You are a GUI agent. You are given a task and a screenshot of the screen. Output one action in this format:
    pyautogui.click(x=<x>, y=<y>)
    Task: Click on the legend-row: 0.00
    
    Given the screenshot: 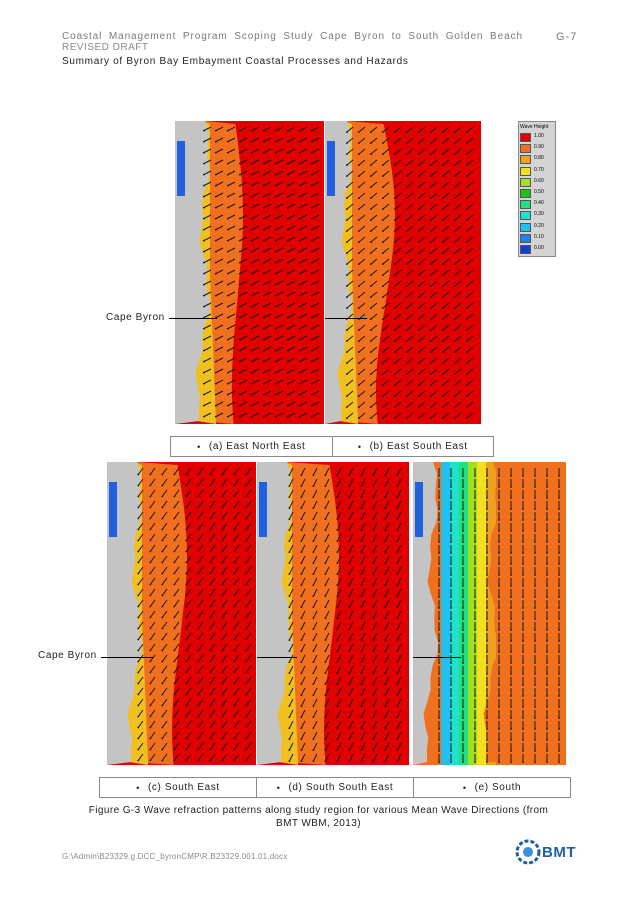 What is the action you would take?
    pyautogui.click(x=537, y=249)
    